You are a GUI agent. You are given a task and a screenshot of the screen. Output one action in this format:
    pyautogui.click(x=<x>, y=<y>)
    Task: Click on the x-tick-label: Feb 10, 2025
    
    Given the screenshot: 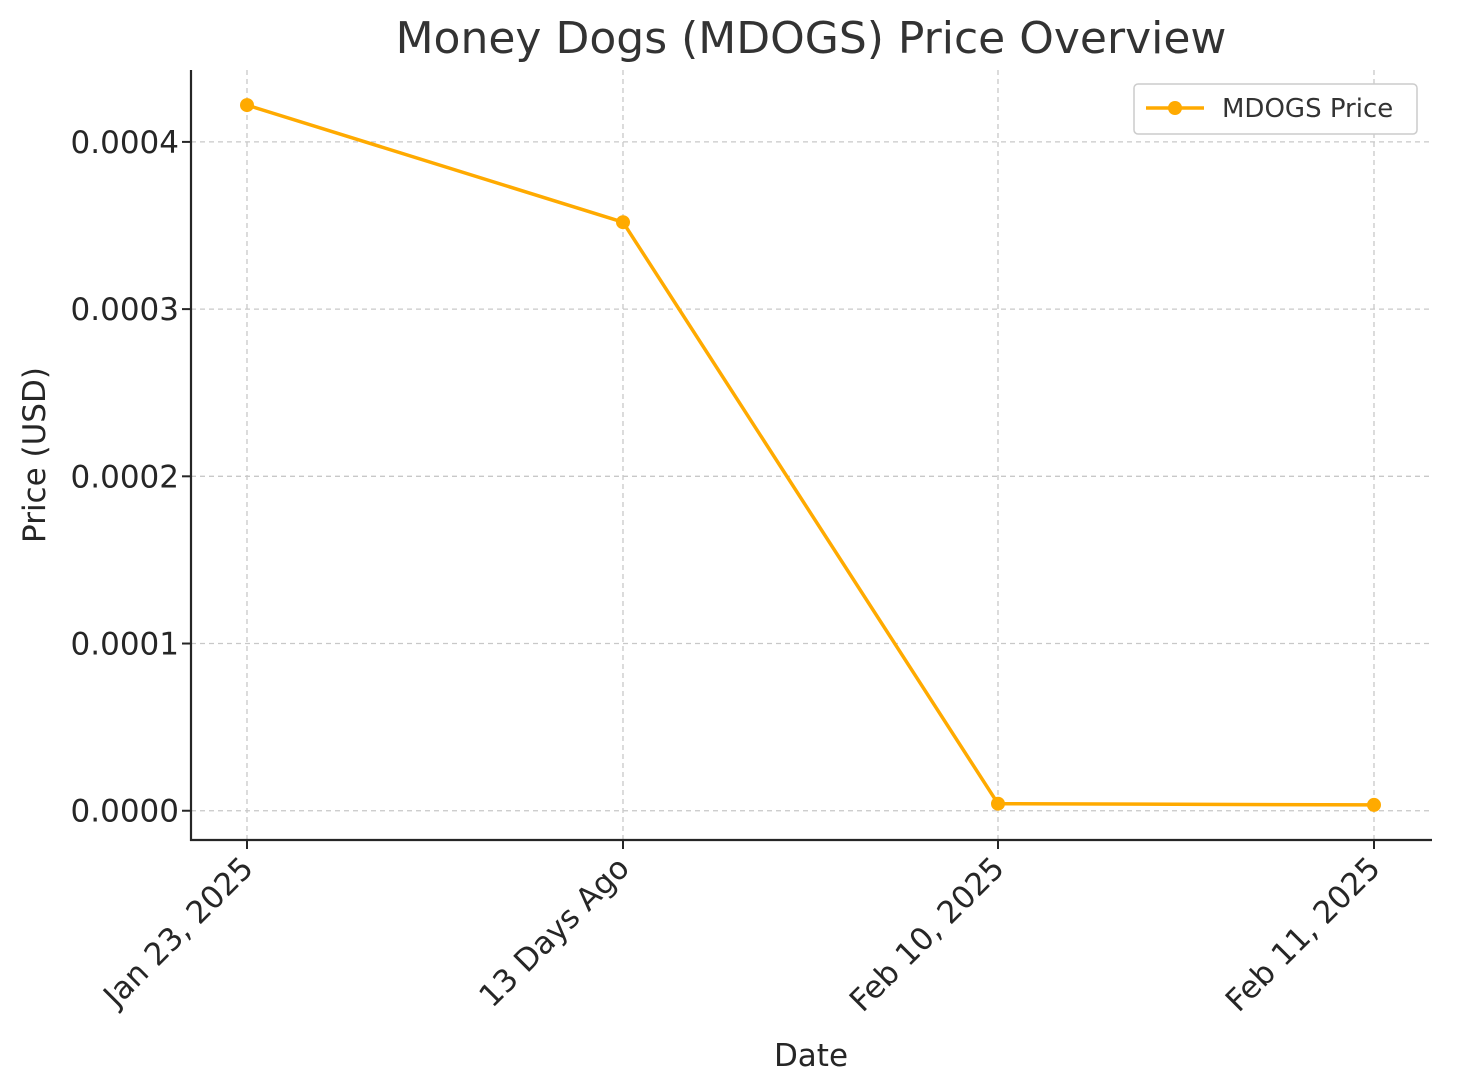 What is the action you would take?
    pyautogui.click(x=927, y=934)
    